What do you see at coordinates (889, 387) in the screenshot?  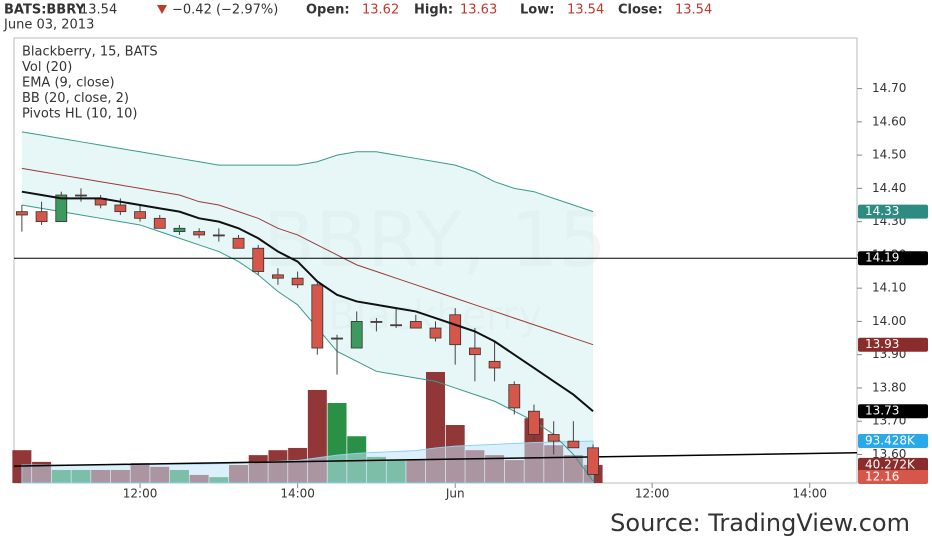 I see `y-tick-label: 13.80` at bounding box center [889, 387].